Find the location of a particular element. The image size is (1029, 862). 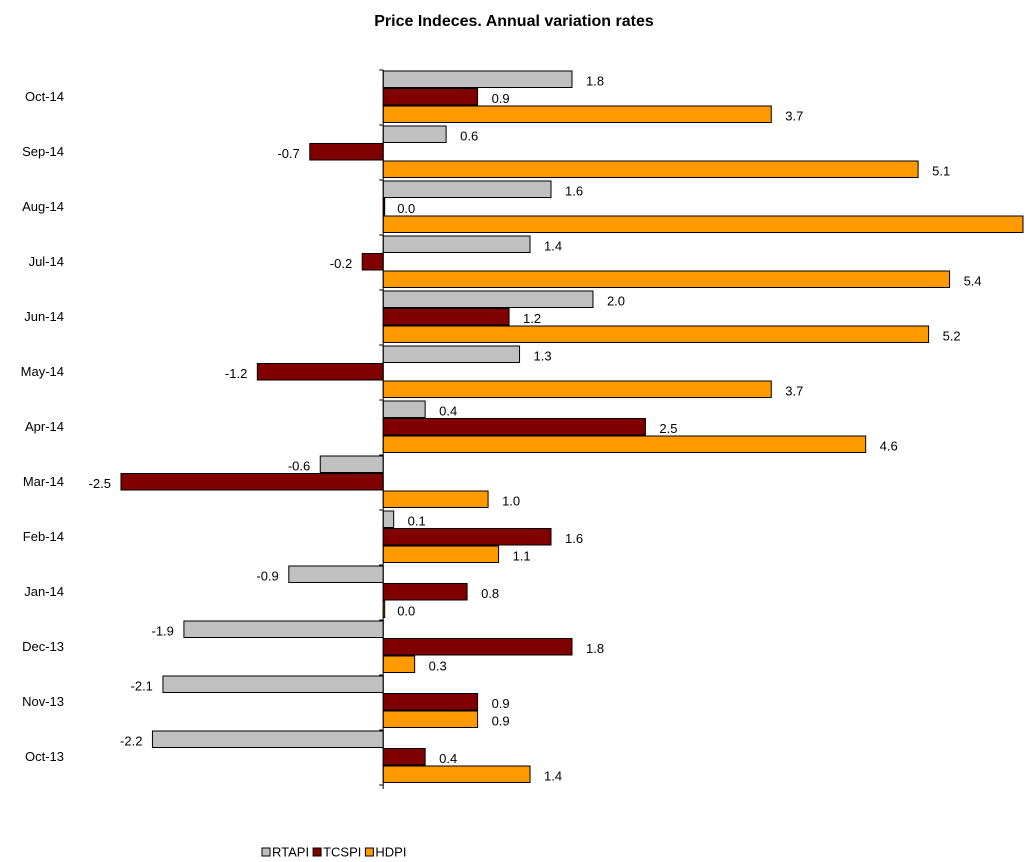

data-label: 1.1 is located at coordinates (522, 556).